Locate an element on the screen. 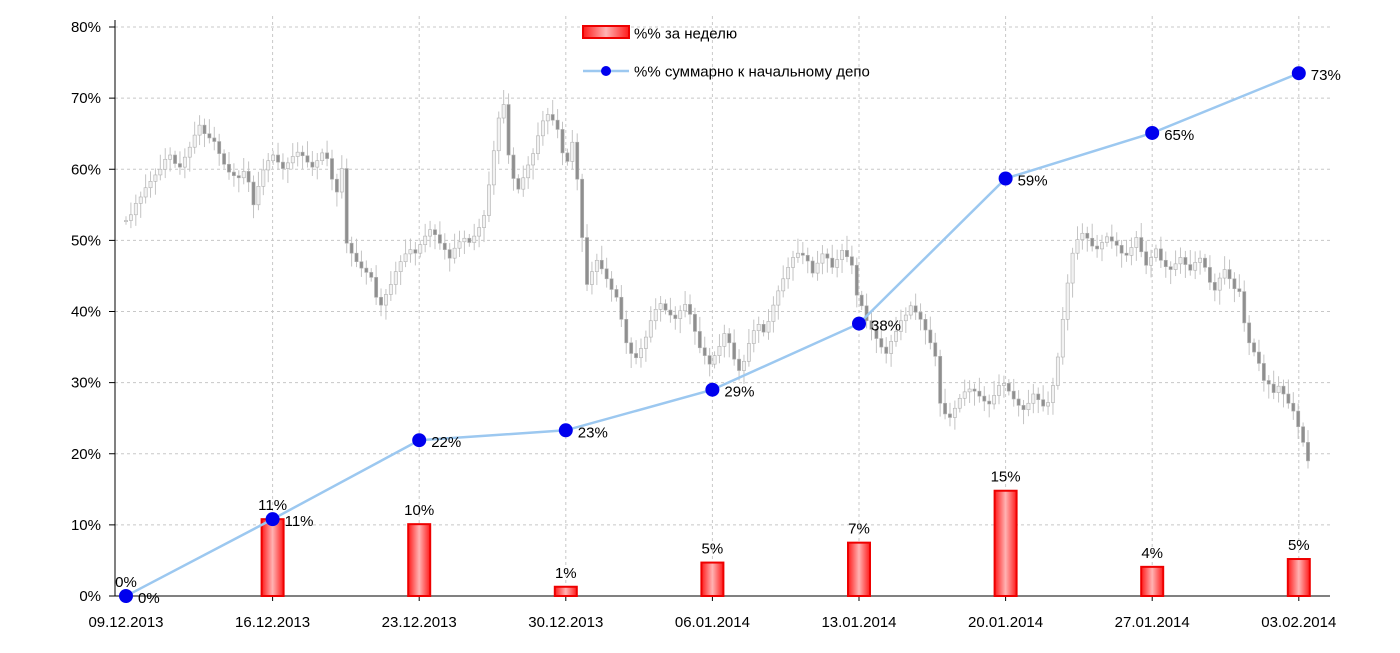 This screenshot has height=653, width=1400. x-tick-label: 13.01.2014 is located at coordinates (858, 622).